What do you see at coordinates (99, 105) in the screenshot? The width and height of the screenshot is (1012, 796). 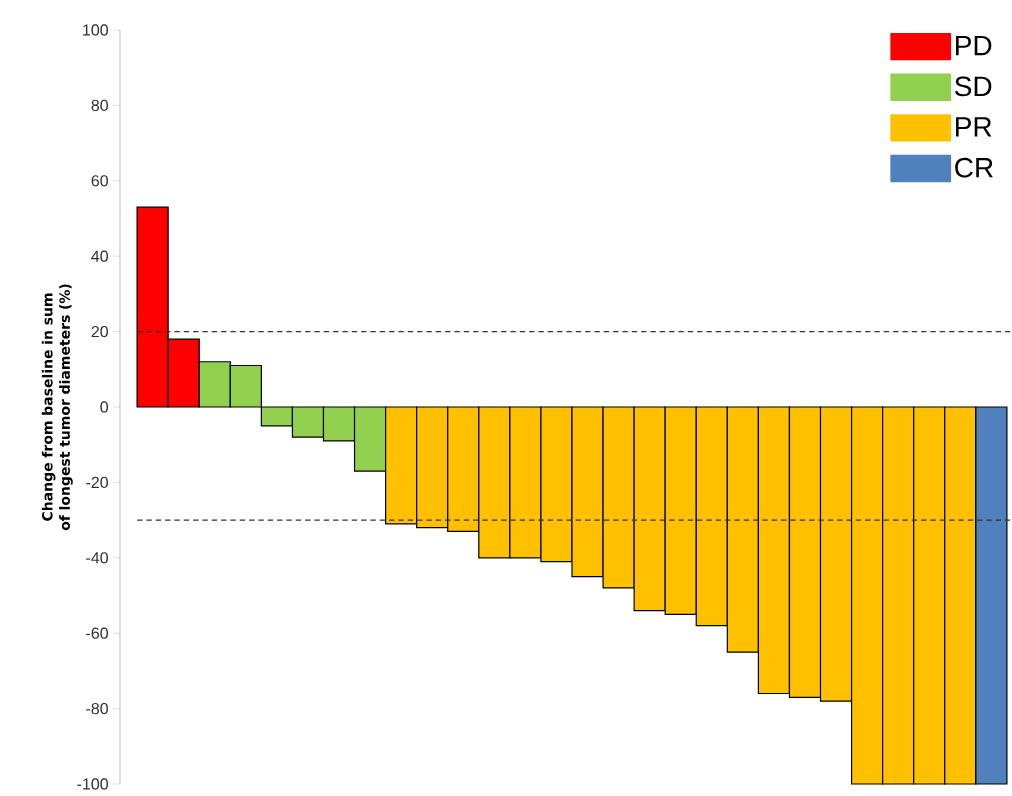 I see `y-tick-label: 80` at bounding box center [99, 105].